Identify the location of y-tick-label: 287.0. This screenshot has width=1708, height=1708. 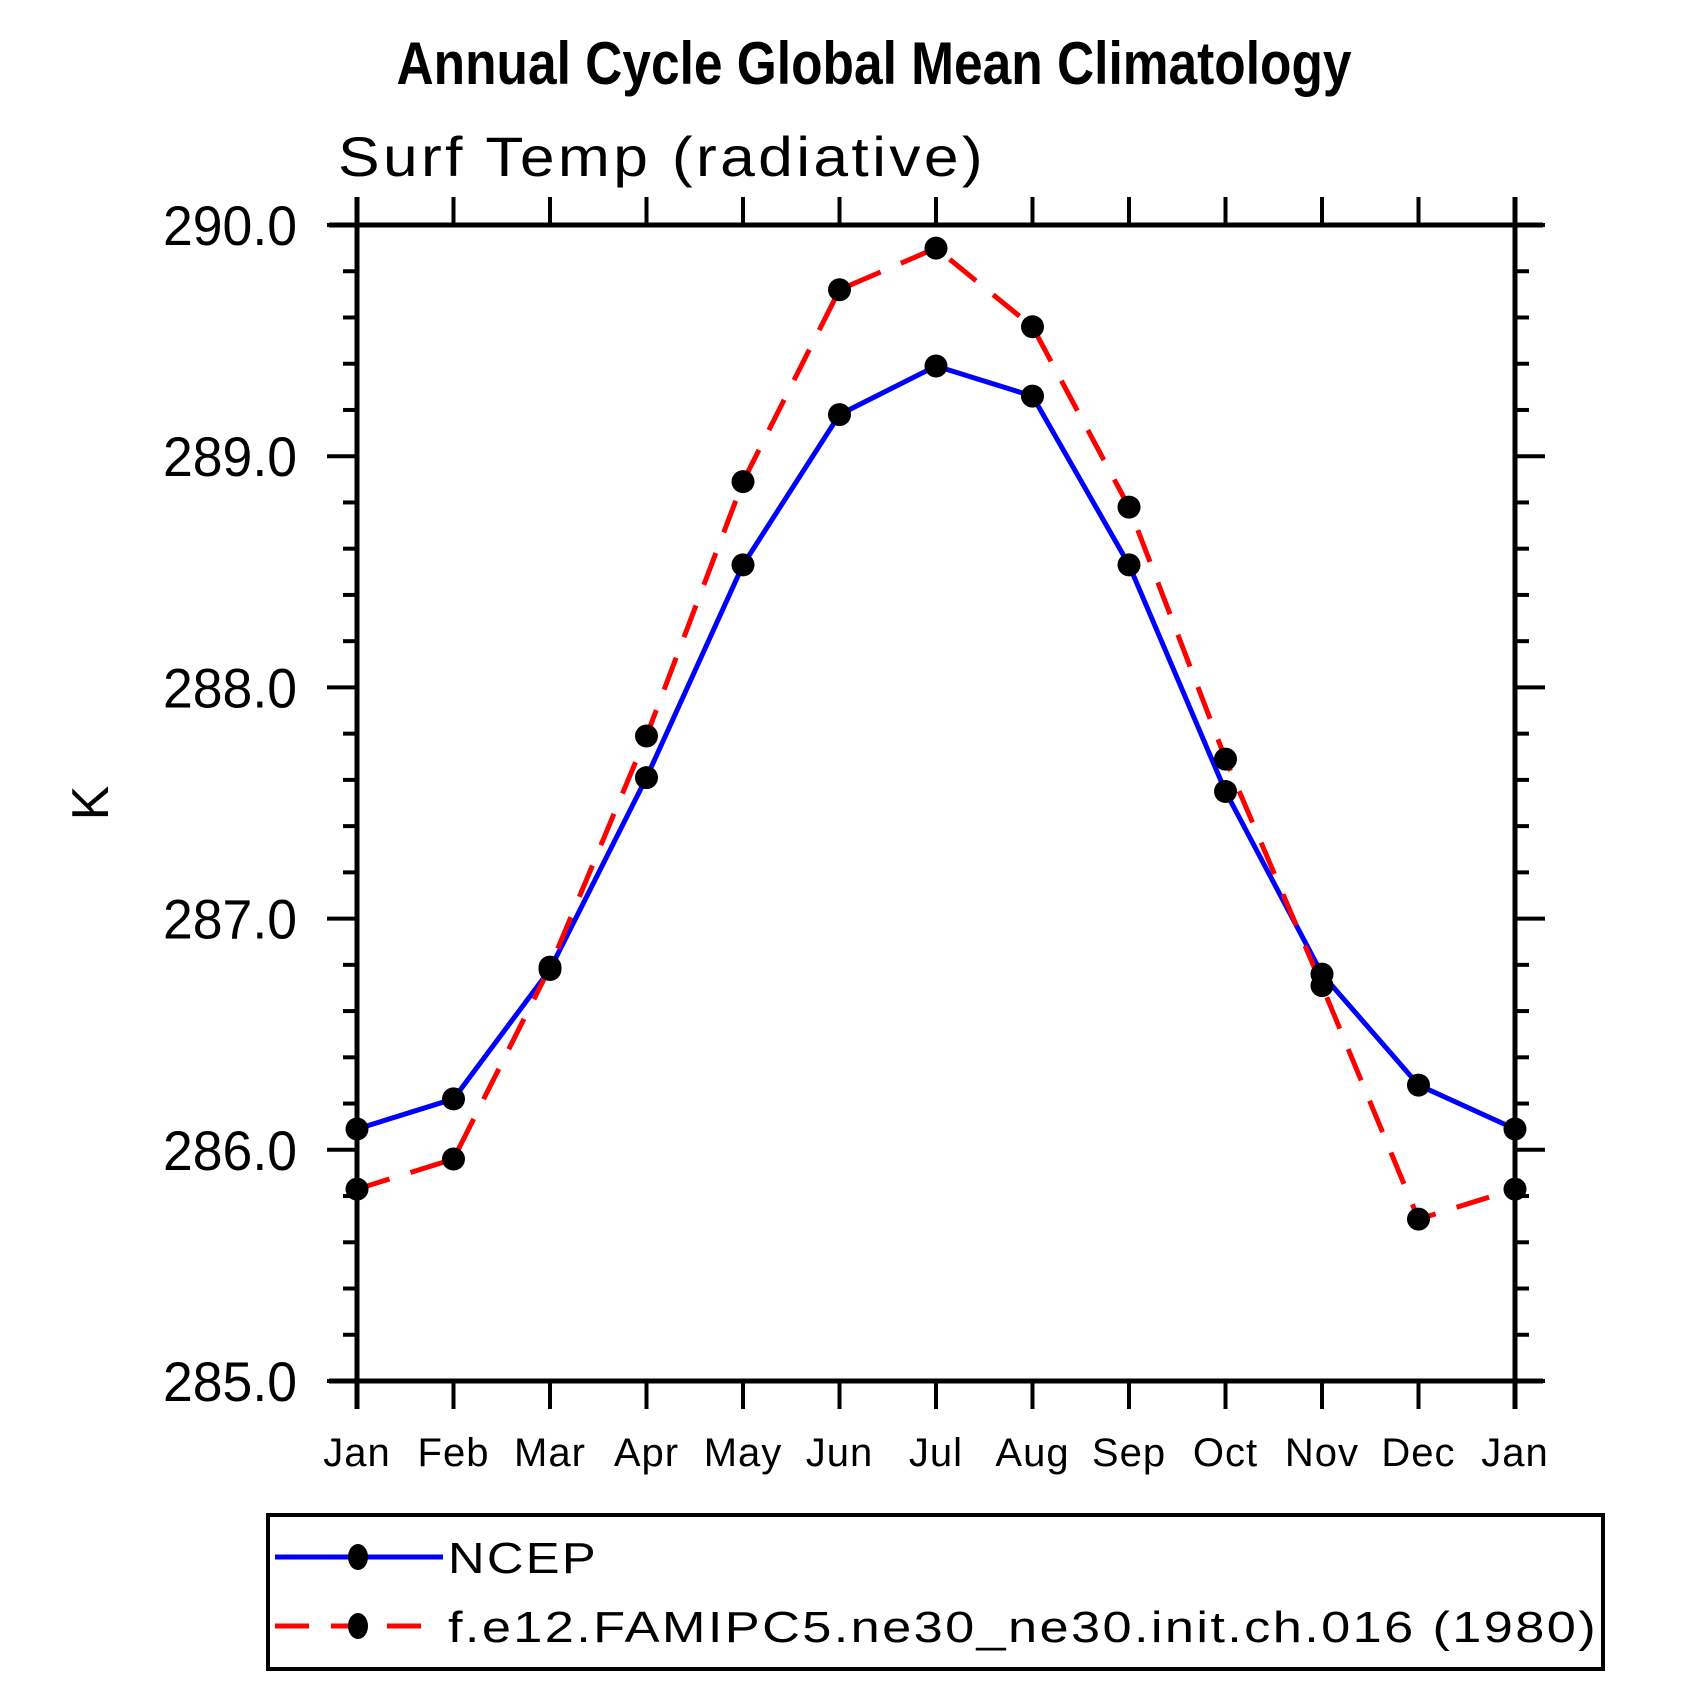
(230, 919).